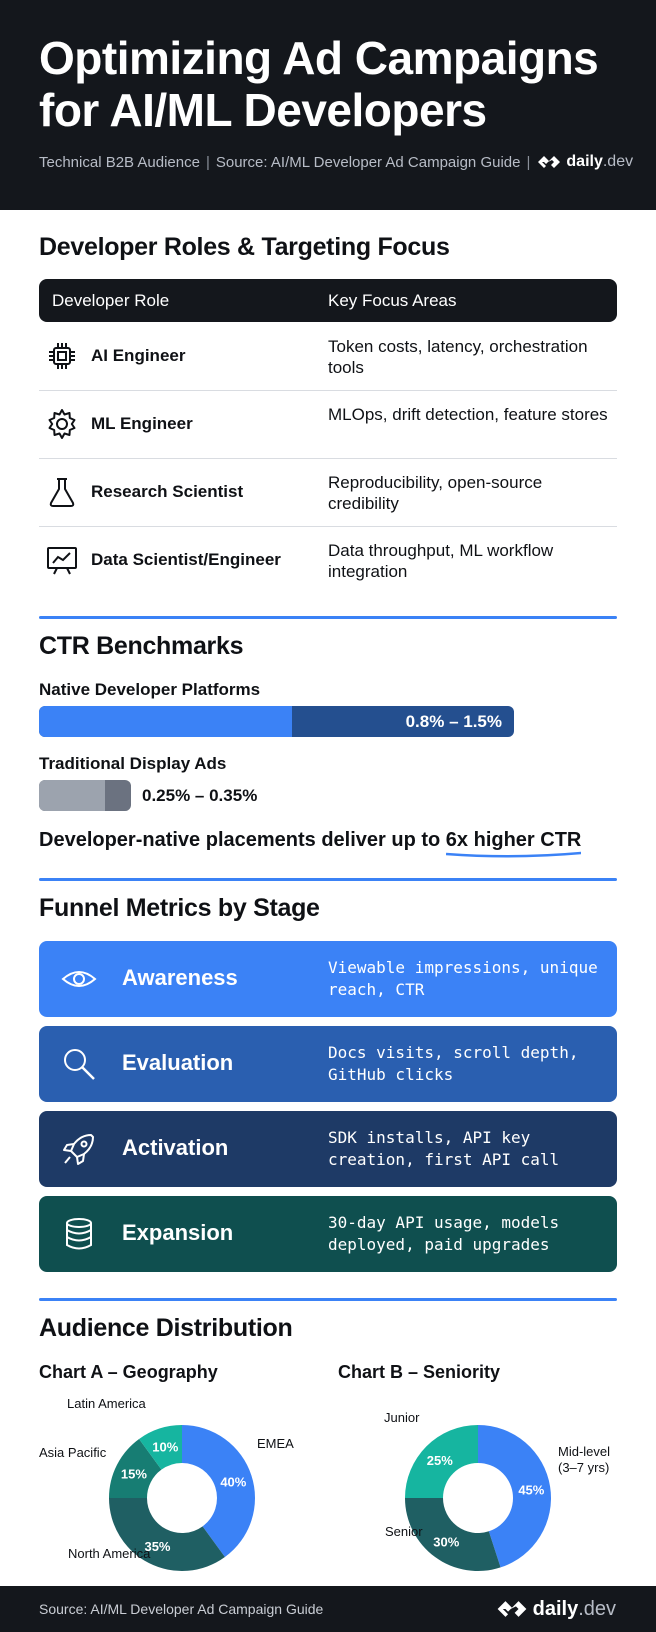 The height and width of the screenshot is (1632, 656). I want to click on presentation-chart-icon, so click(62, 561).